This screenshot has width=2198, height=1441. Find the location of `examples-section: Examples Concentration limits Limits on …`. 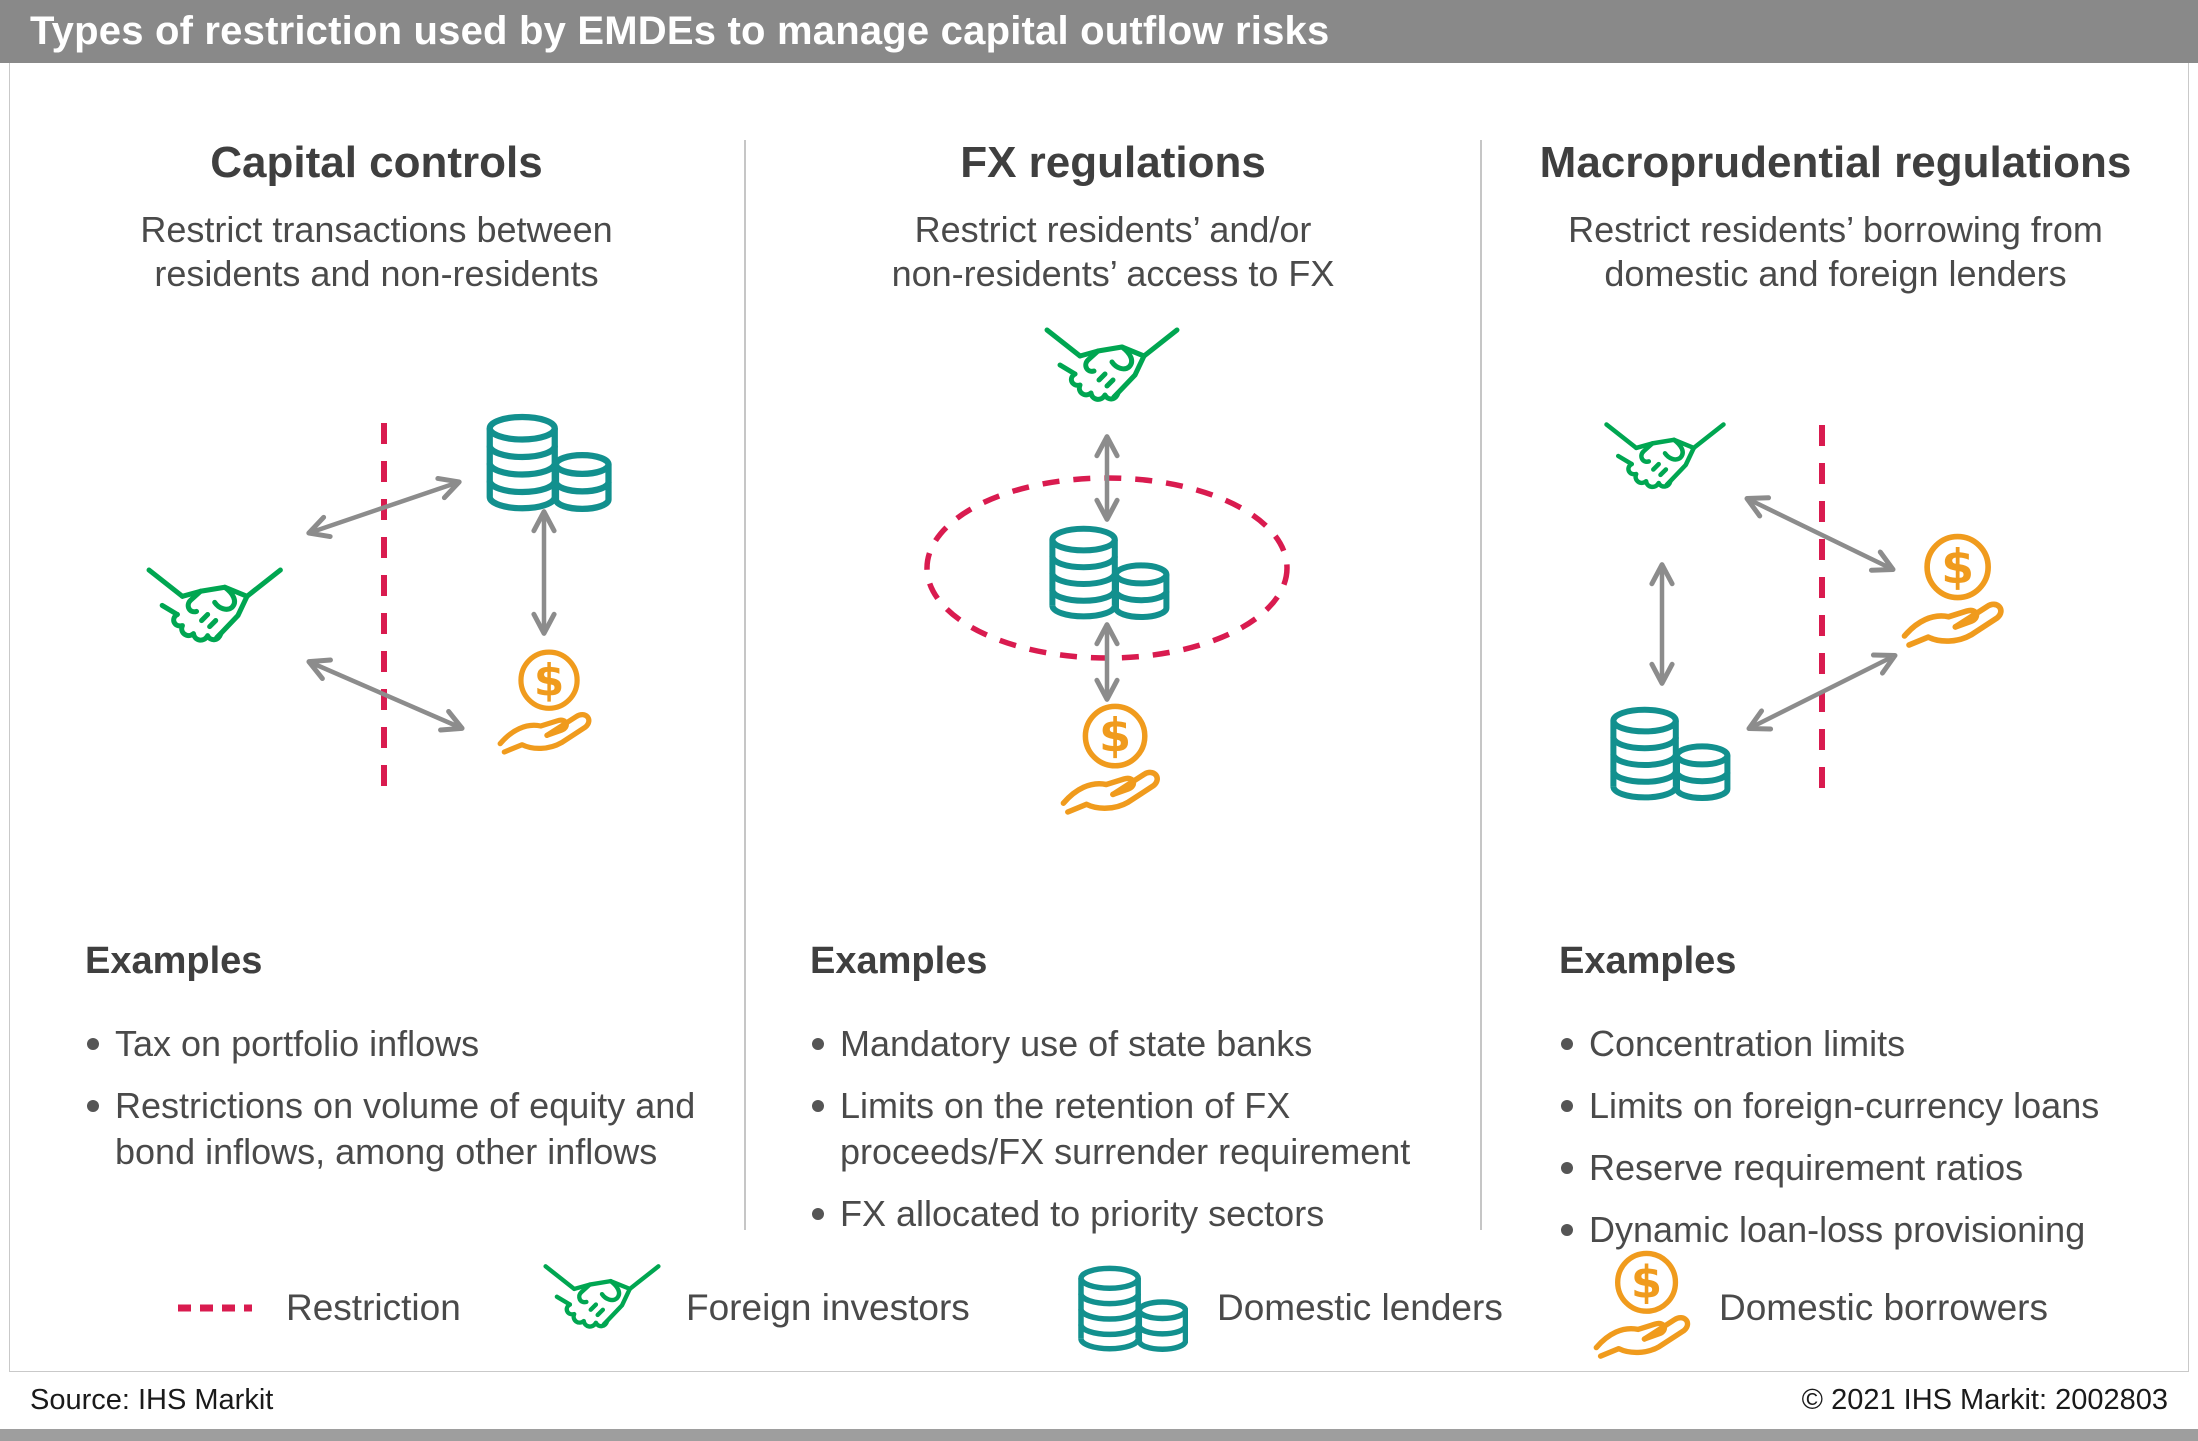

examples-section: Examples Concentration limits Limits on … is located at coordinates (1878, 1104).